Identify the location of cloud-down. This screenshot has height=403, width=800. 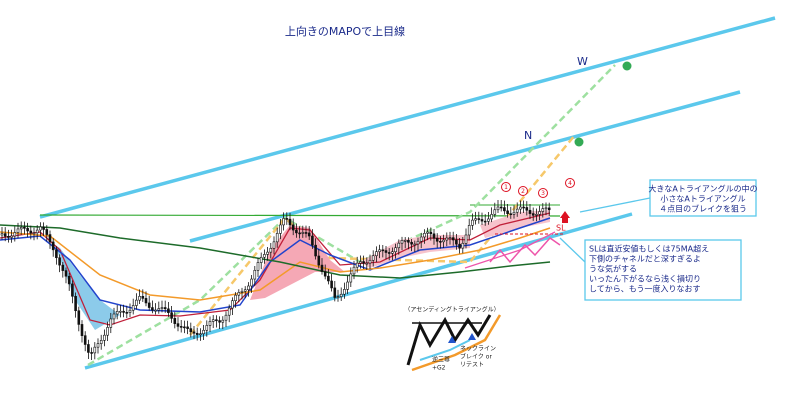
(87, 287).